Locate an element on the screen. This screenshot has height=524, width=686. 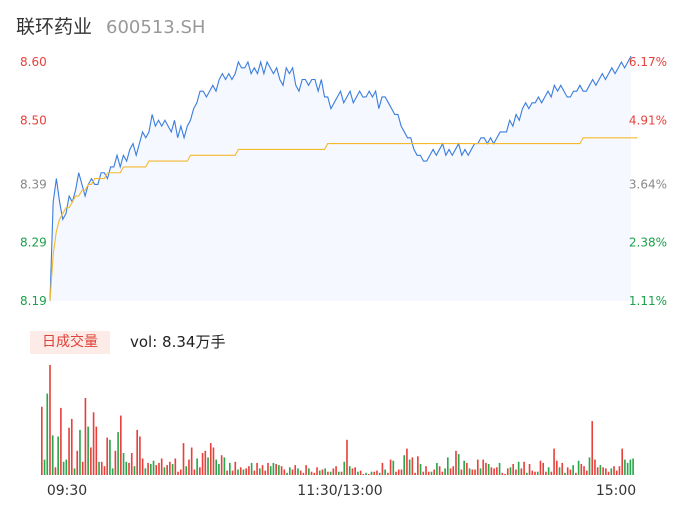
time-tick-label: 09:30 is located at coordinates (67, 491).